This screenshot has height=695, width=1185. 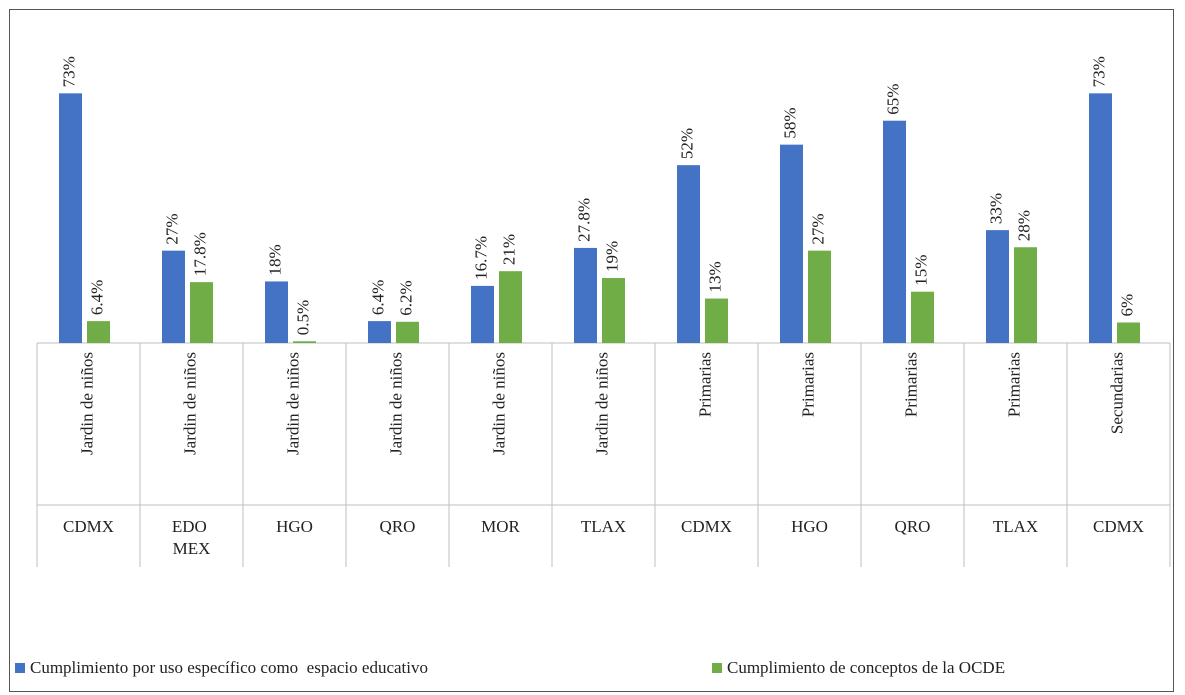 What do you see at coordinates (995, 208) in the screenshot?
I see `data-label: 33%` at bounding box center [995, 208].